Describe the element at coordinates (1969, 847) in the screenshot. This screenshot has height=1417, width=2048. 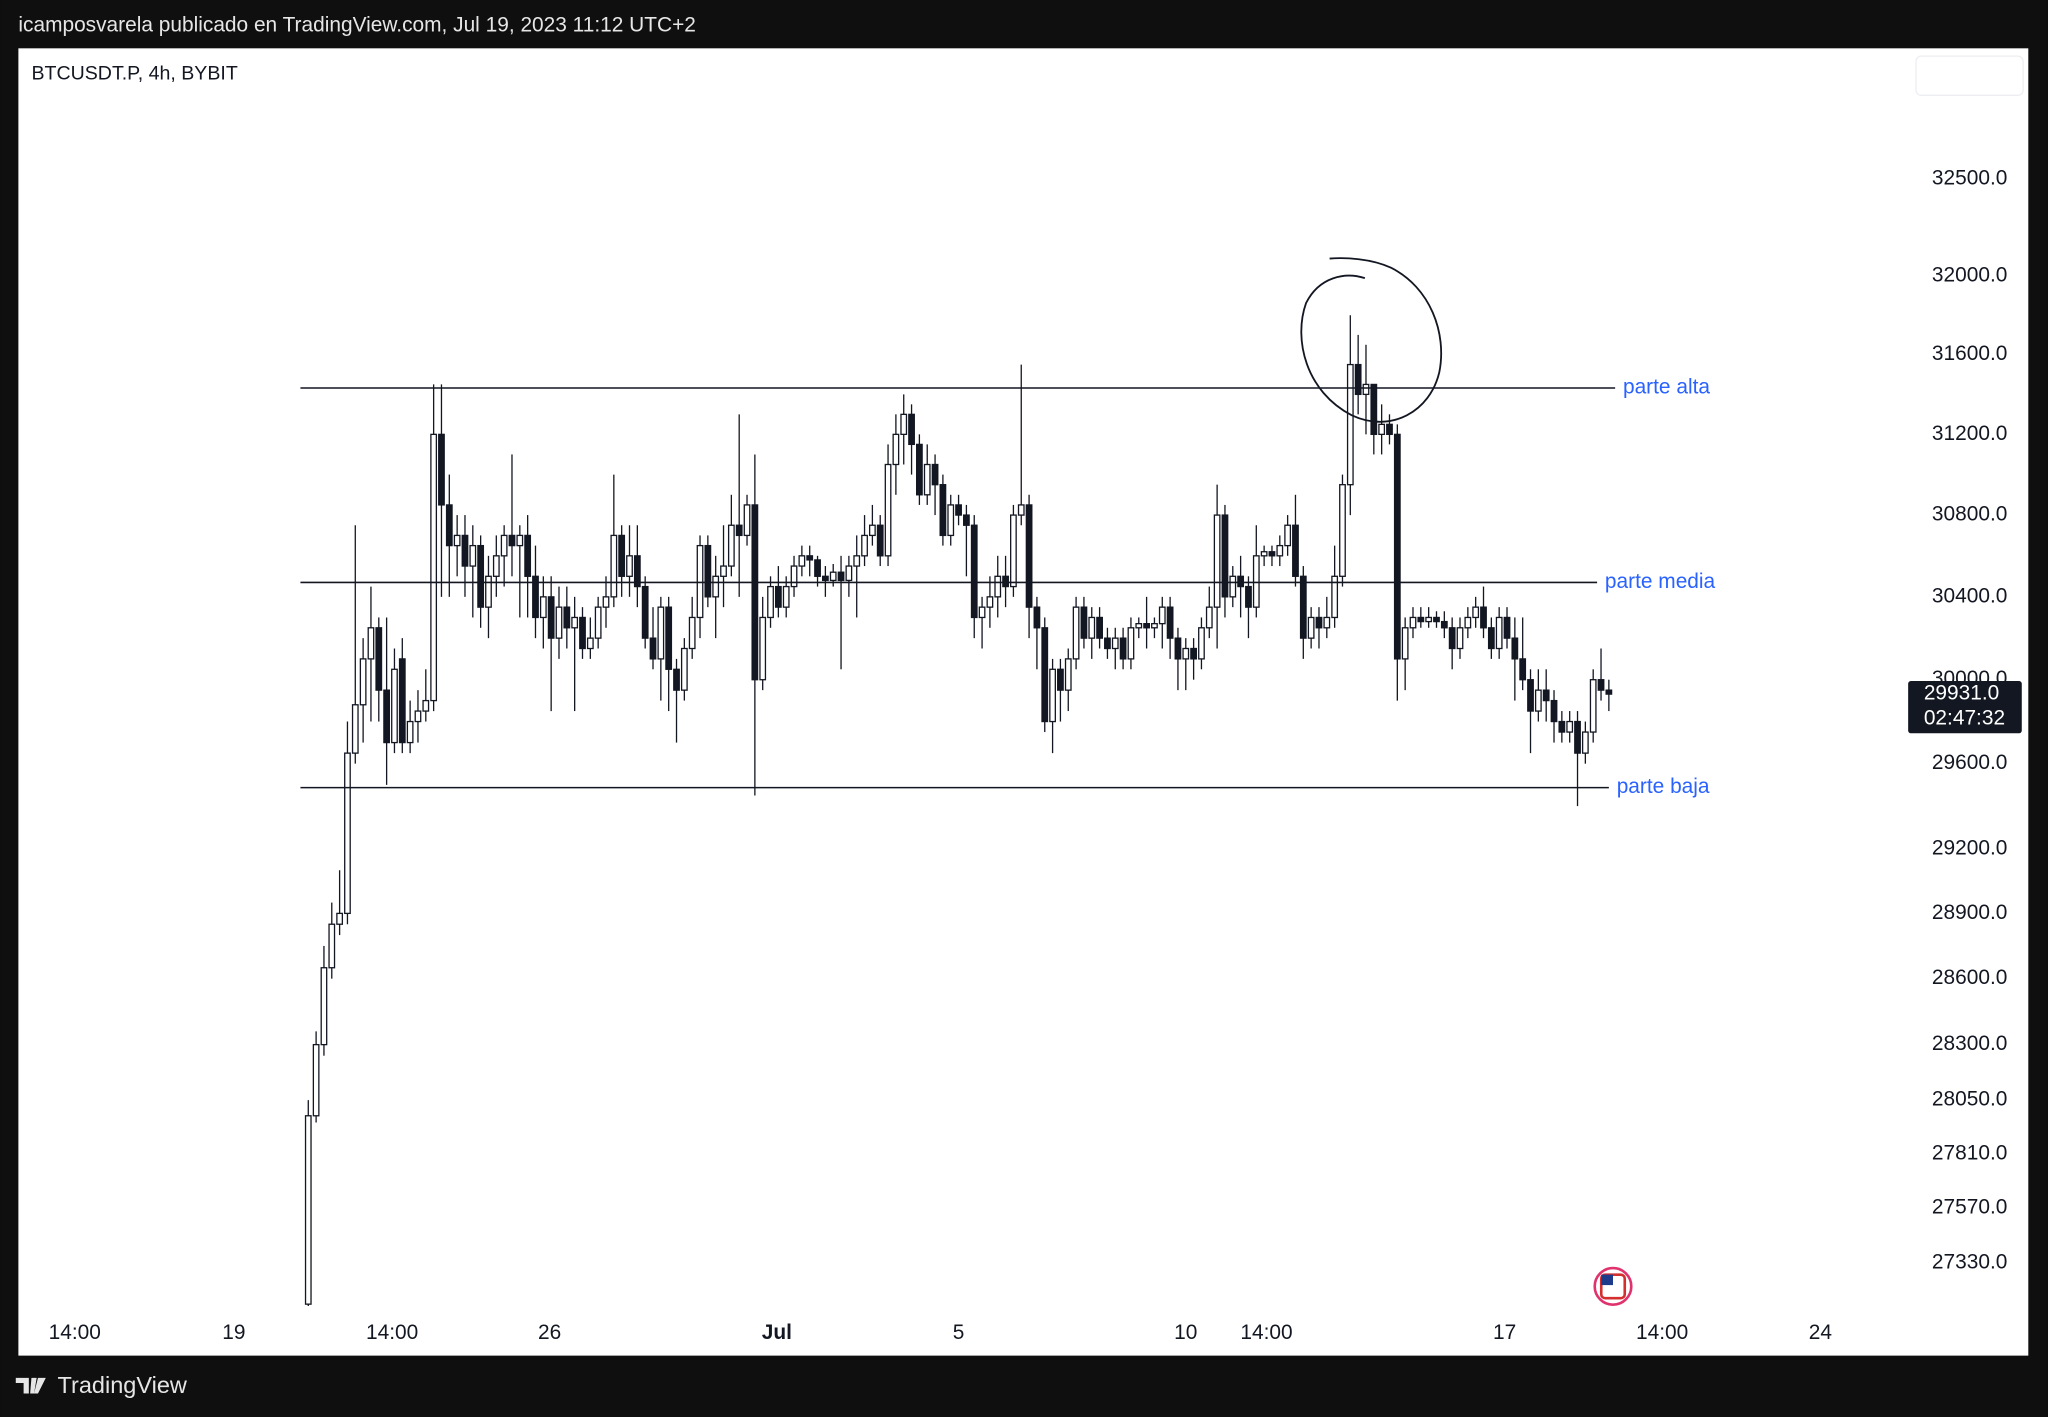
I see `y-tick-label: 29200.0` at that location.